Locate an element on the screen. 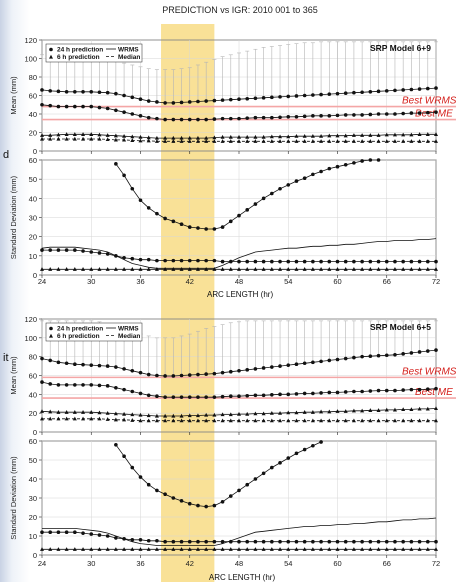 The width and height of the screenshot is (456, 582). bottom-mean-tick-label-y: 0 is located at coordinates (35, 432).